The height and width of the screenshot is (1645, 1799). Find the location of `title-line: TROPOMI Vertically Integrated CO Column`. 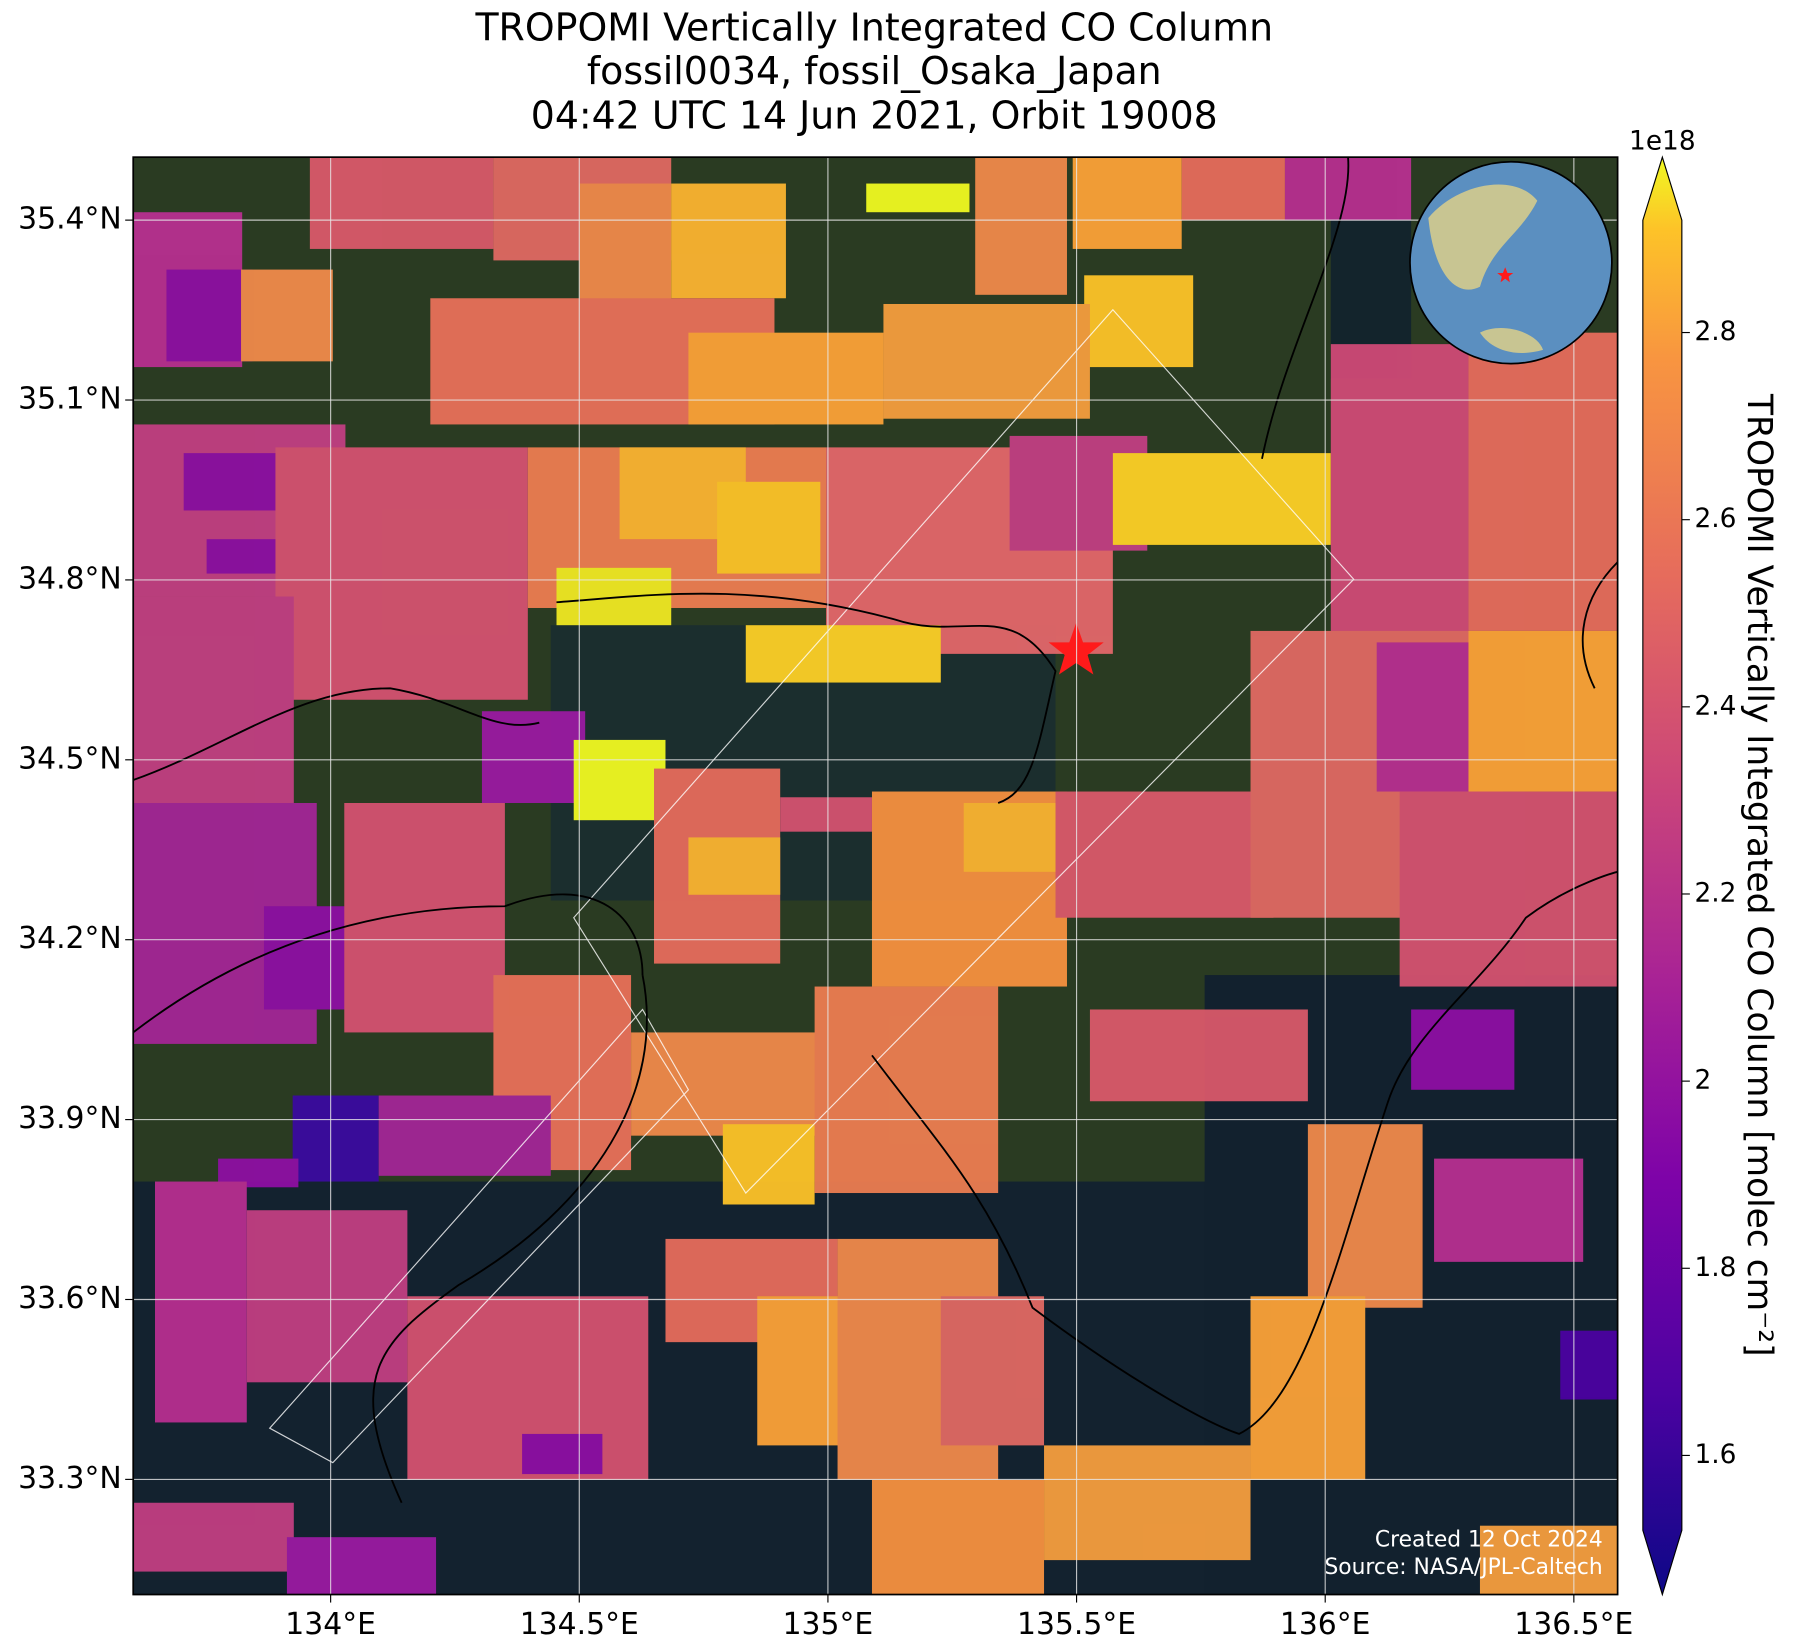

title-line: TROPOMI Vertically Integrated CO Column is located at coordinates (873, 27).